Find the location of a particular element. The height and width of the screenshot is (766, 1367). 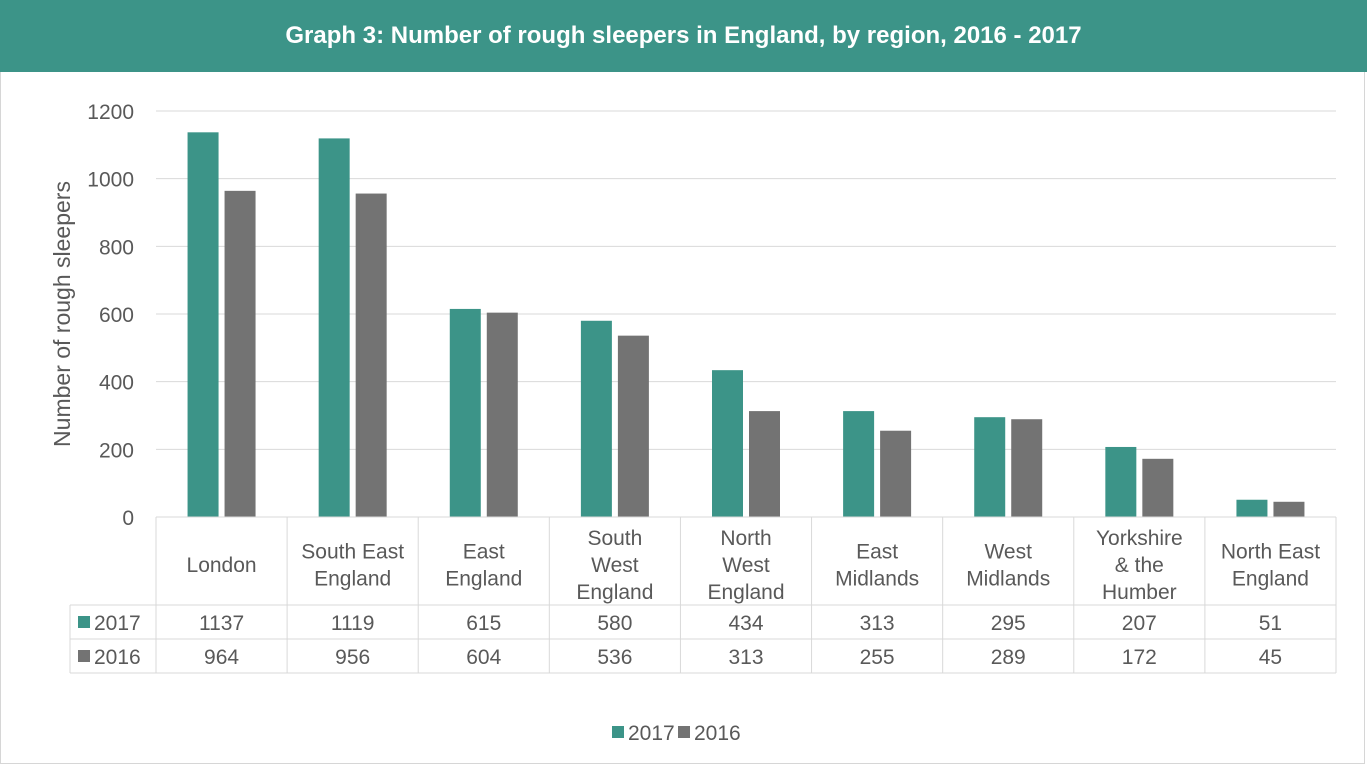

category-label: North is located at coordinates (745, 538).